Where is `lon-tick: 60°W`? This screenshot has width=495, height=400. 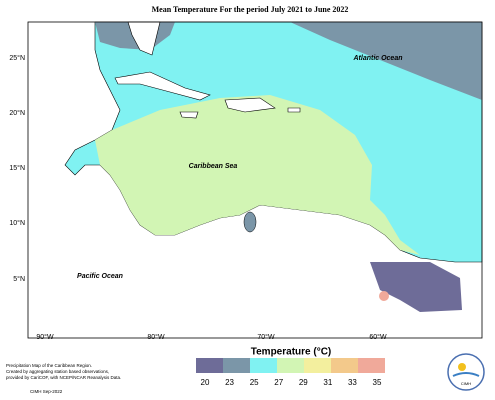
lon-tick: 60°W is located at coordinates (378, 337).